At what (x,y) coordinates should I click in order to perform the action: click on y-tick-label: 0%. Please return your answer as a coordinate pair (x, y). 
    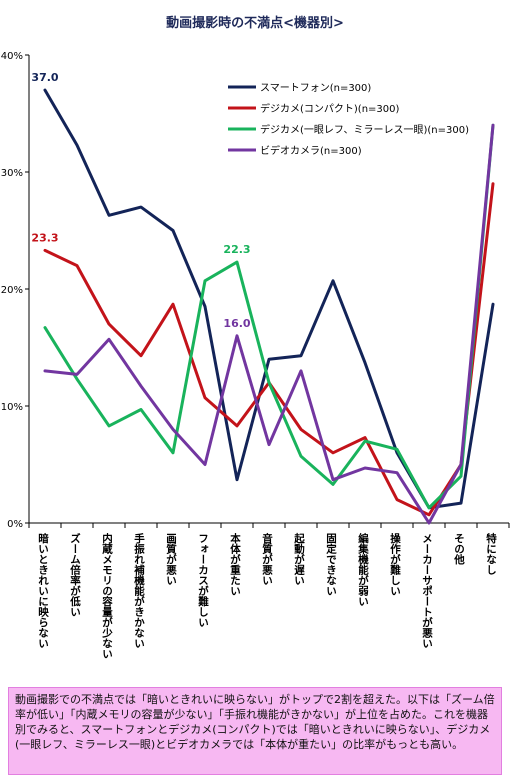
    Looking at the image, I should click on (15, 524).